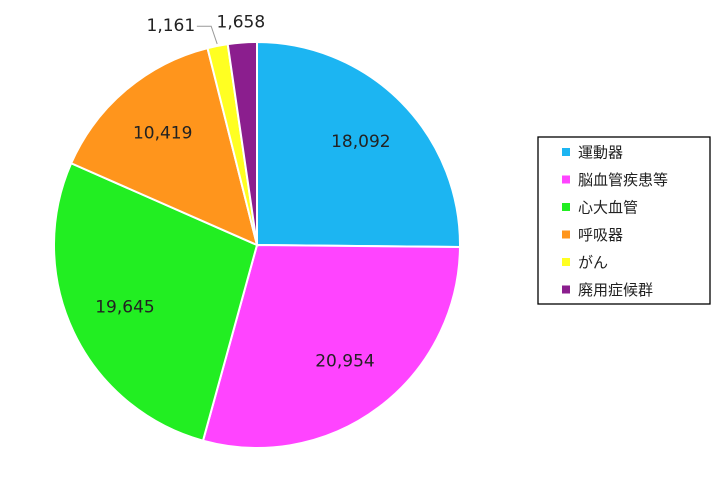  I want to click on legend-label: 心大血管, so click(608, 208).